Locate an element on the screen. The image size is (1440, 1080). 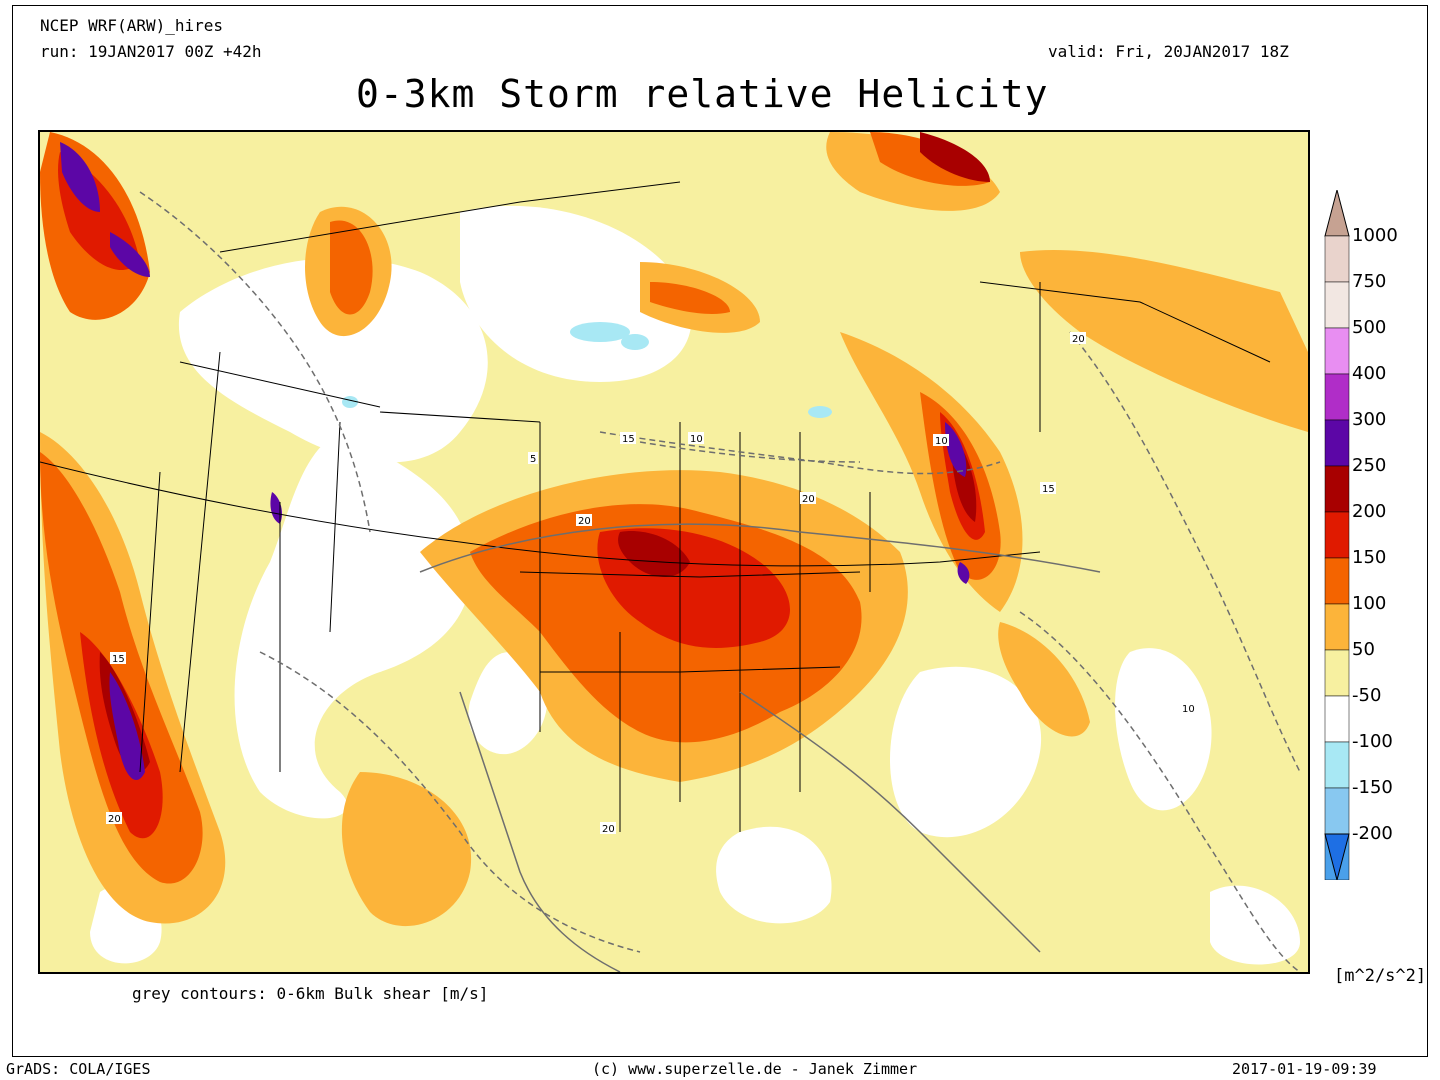
colorbar-level-label: 150 is located at coordinates (1369, 557).